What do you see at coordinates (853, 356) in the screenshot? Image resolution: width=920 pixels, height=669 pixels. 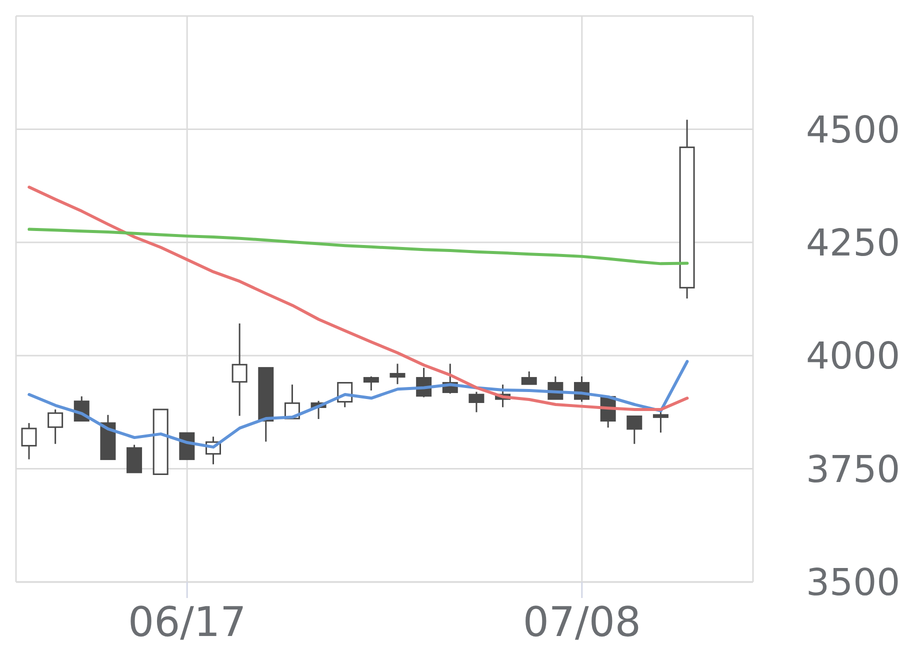 I see `y-tick-label: 4000` at bounding box center [853, 356].